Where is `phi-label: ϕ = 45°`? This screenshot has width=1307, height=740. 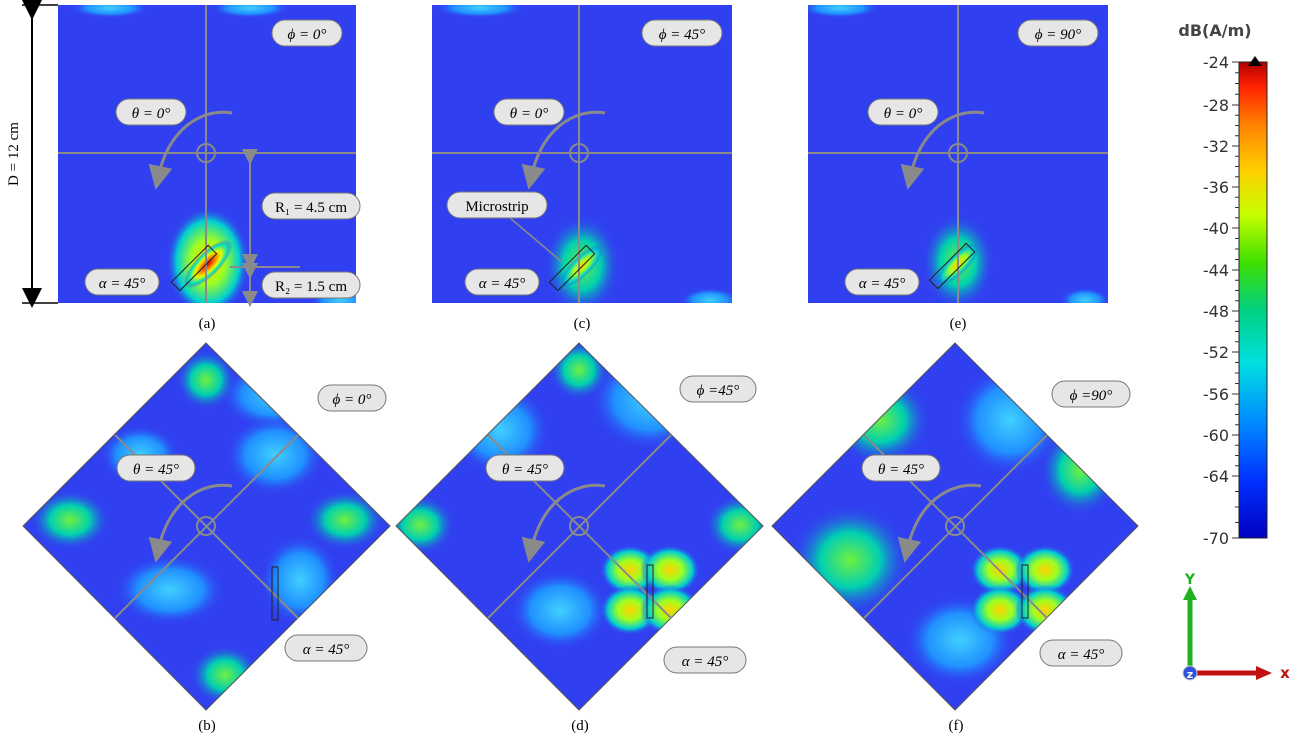 phi-label: ϕ = 45° is located at coordinates (682, 33).